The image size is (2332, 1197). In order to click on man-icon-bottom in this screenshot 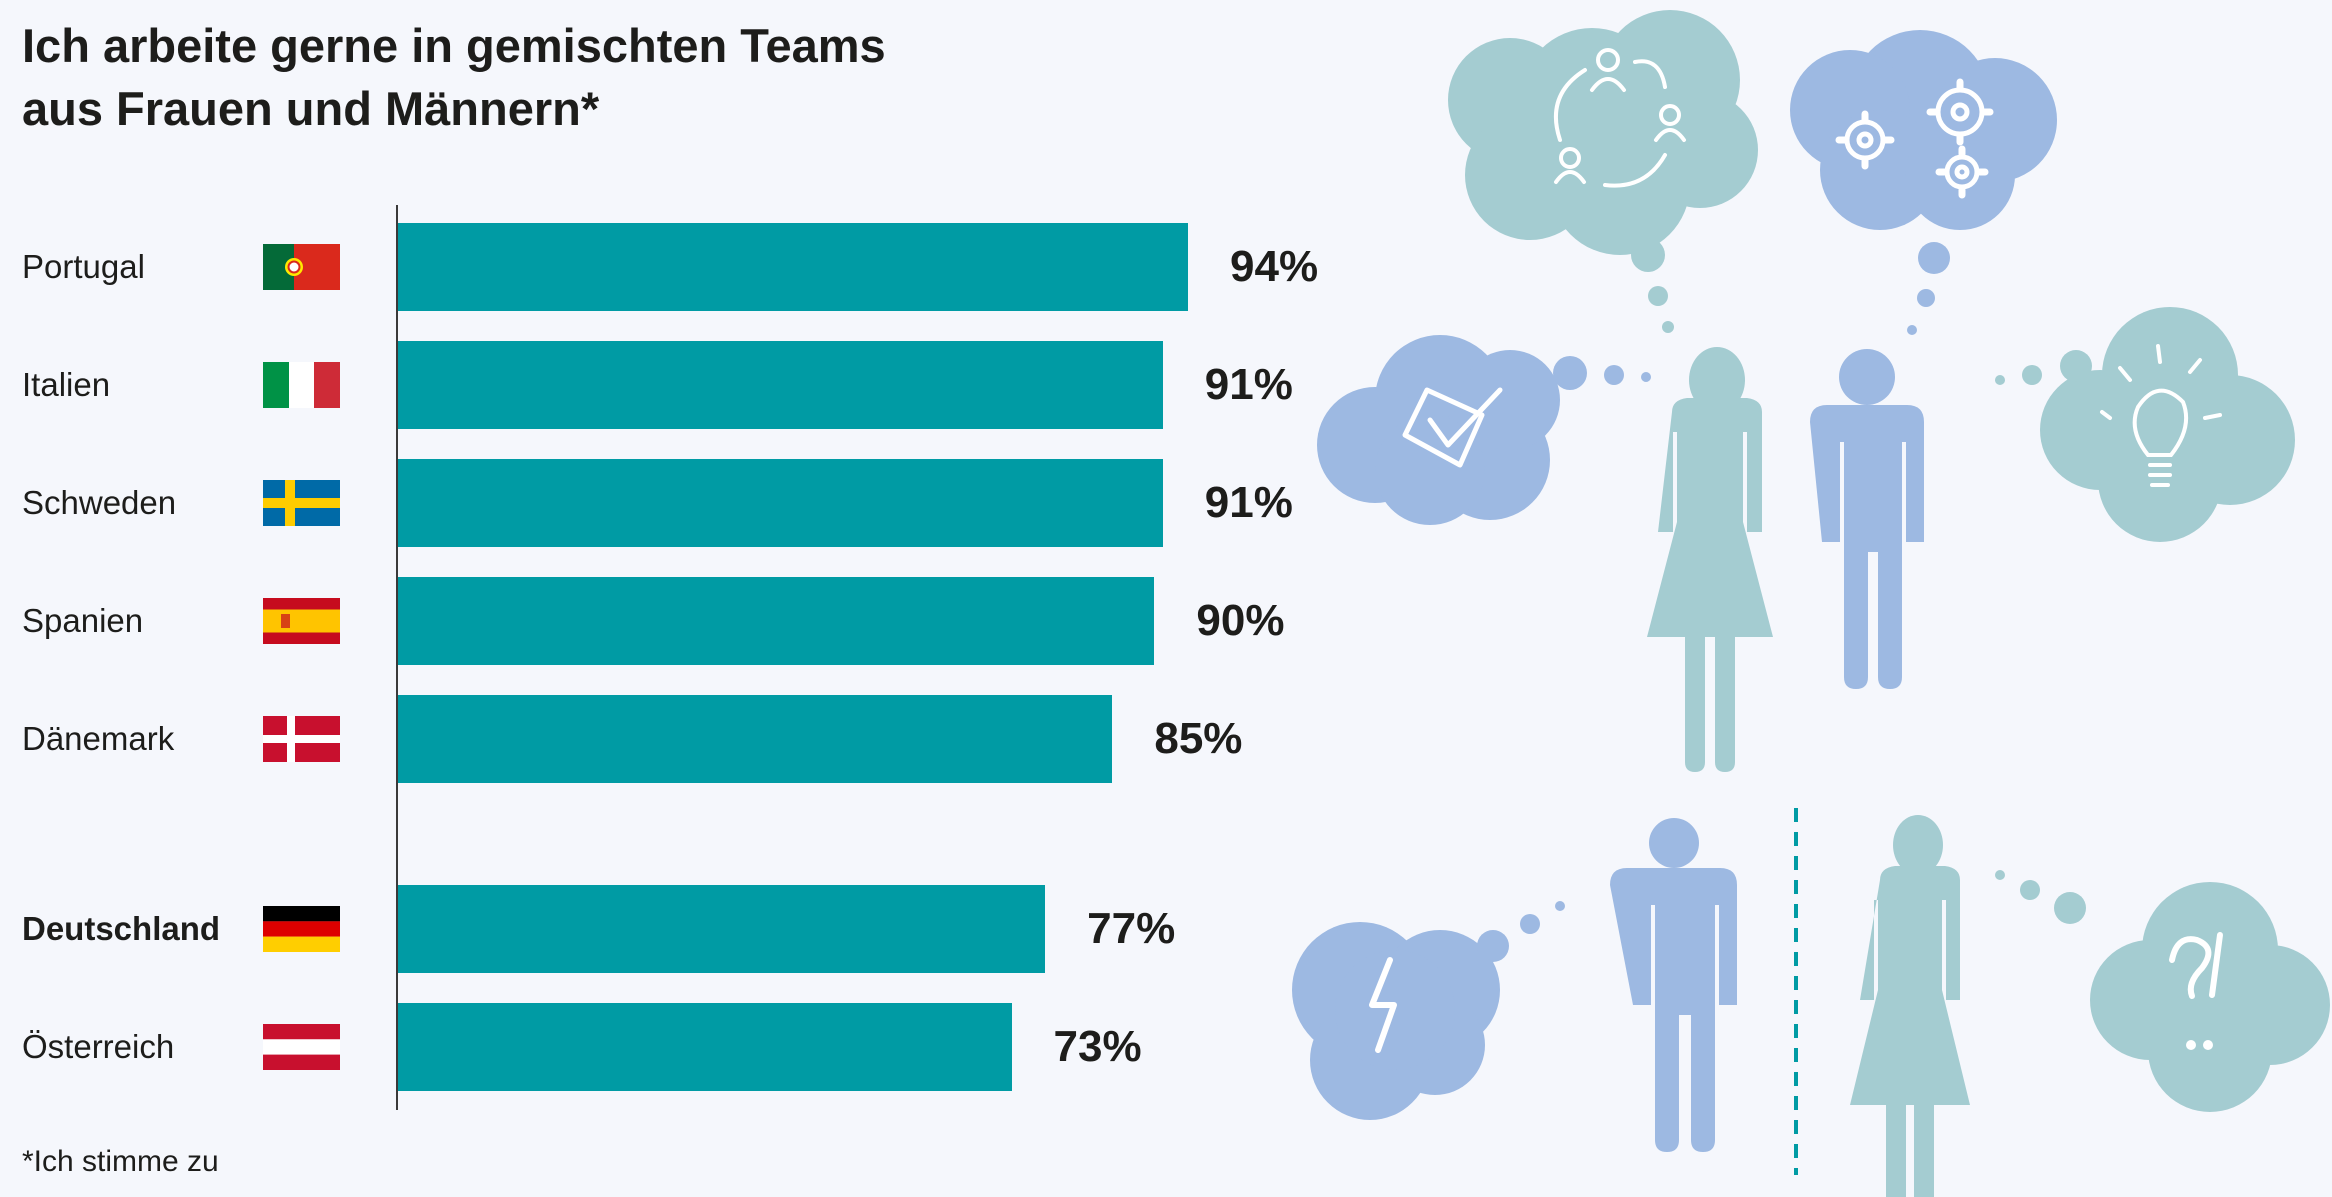, I will do `click(1673, 985)`.